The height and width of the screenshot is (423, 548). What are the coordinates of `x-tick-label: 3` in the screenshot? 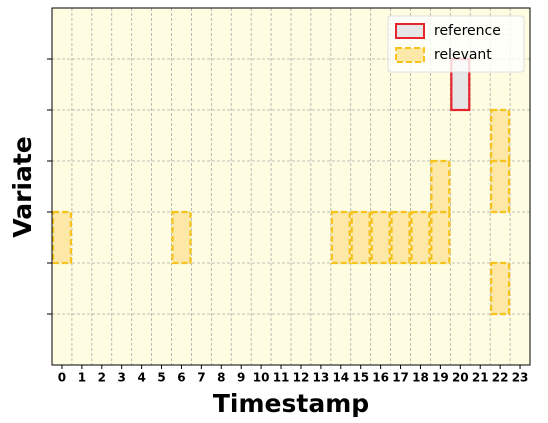 It's located at (122, 378).